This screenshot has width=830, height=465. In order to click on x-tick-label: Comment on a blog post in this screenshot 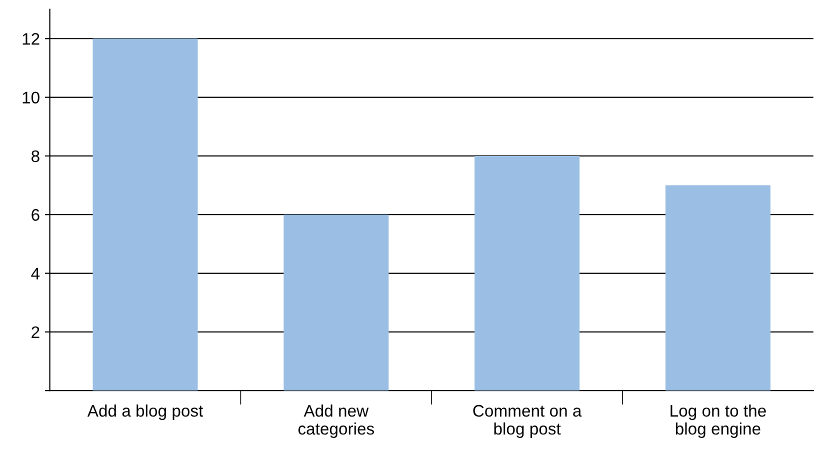, I will do `click(527, 421)`.